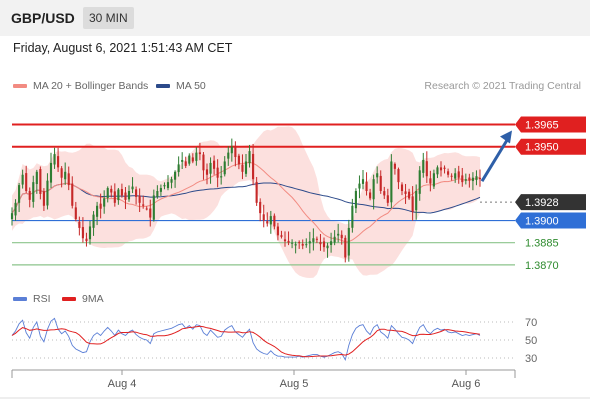 The width and height of the screenshot is (590, 400). Describe the element at coordinates (466, 384) in the screenshot. I see `time-axis-label: Aug 6` at that location.